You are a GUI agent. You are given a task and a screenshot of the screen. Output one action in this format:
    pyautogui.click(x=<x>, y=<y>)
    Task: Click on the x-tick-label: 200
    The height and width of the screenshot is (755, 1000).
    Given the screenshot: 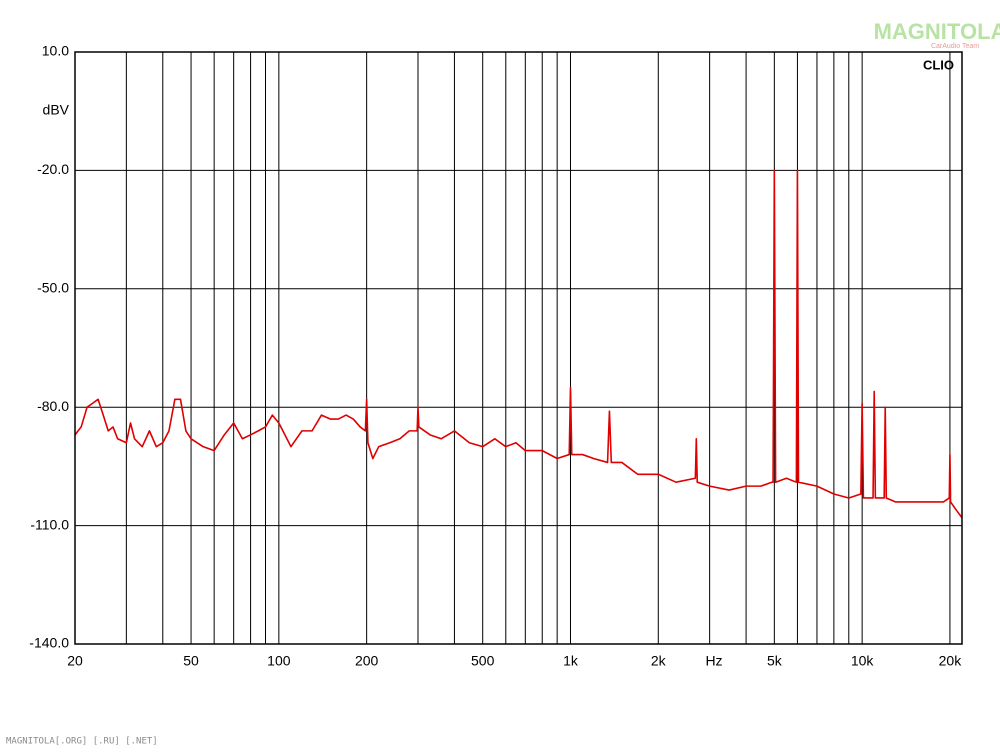 What is the action you would take?
    pyautogui.click(x=367, y=661)
    